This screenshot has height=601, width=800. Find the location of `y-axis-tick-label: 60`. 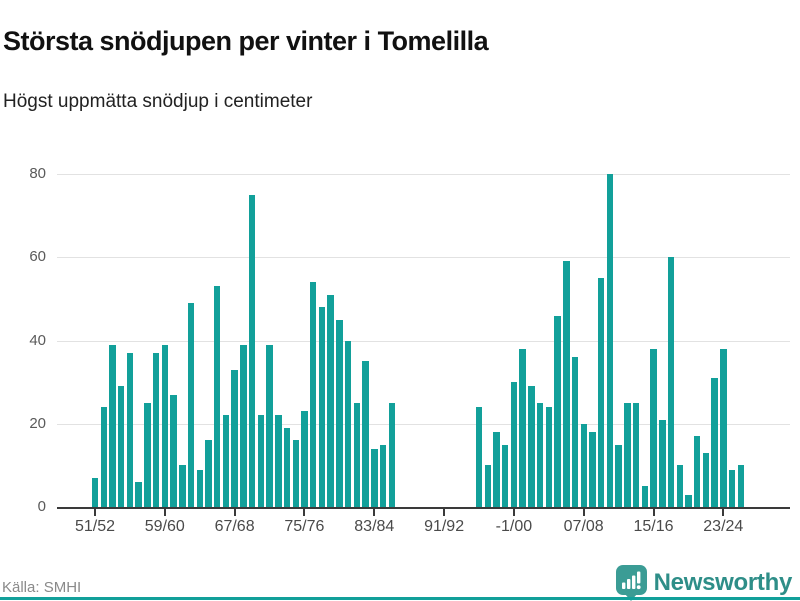

y-axis-tick-label: 60 is located at coordinates (37, 256).